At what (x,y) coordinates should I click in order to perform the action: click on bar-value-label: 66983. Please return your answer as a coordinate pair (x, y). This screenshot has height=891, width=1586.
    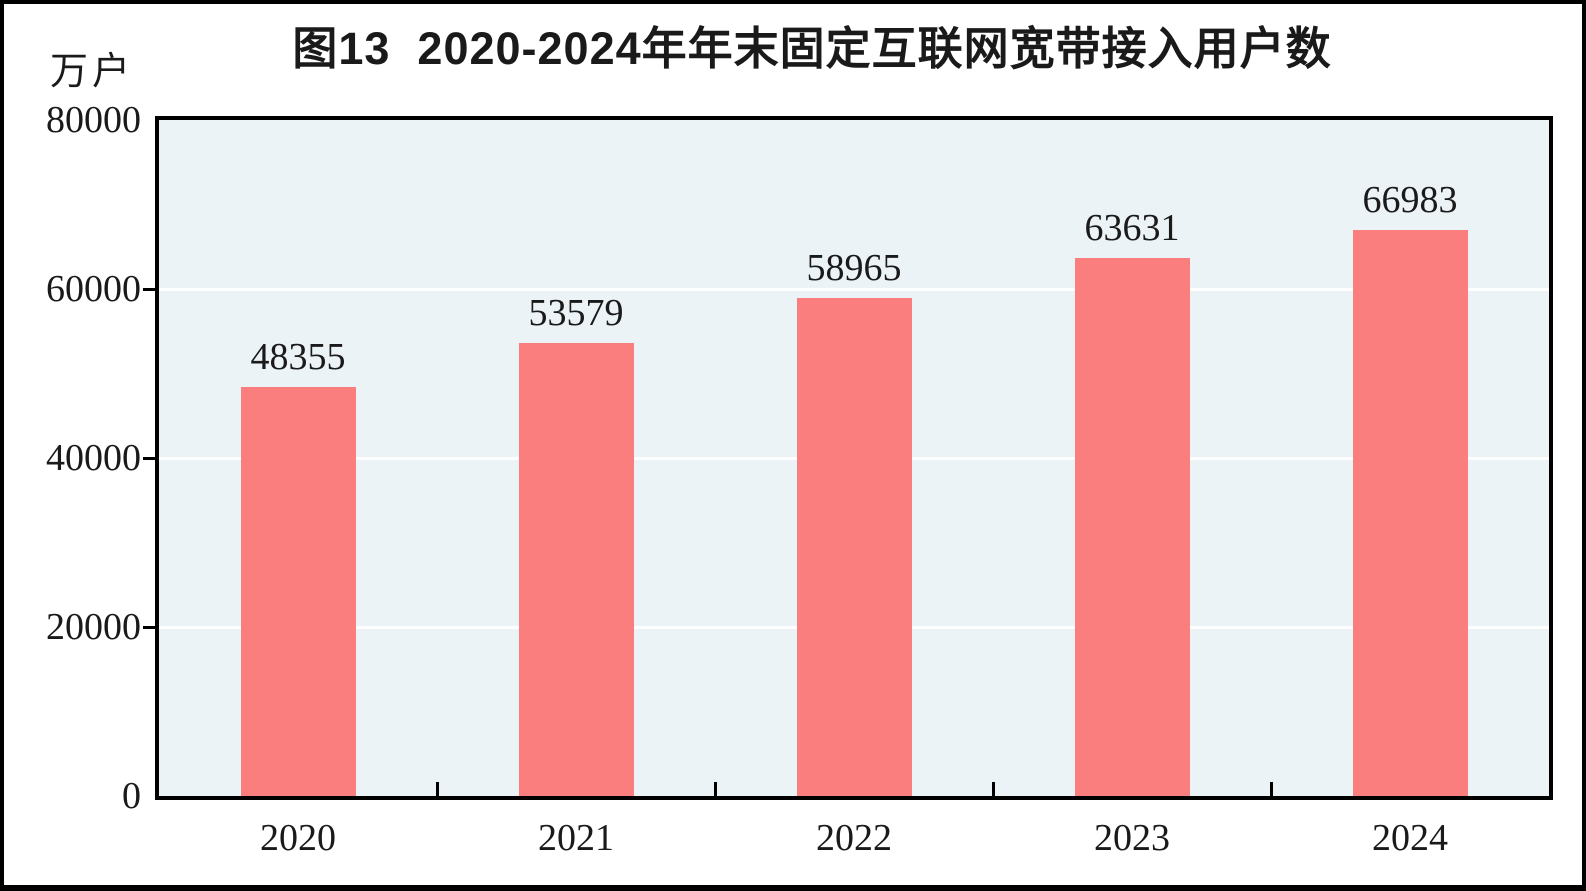
    Looking at the image, I should click on (1410, 200).